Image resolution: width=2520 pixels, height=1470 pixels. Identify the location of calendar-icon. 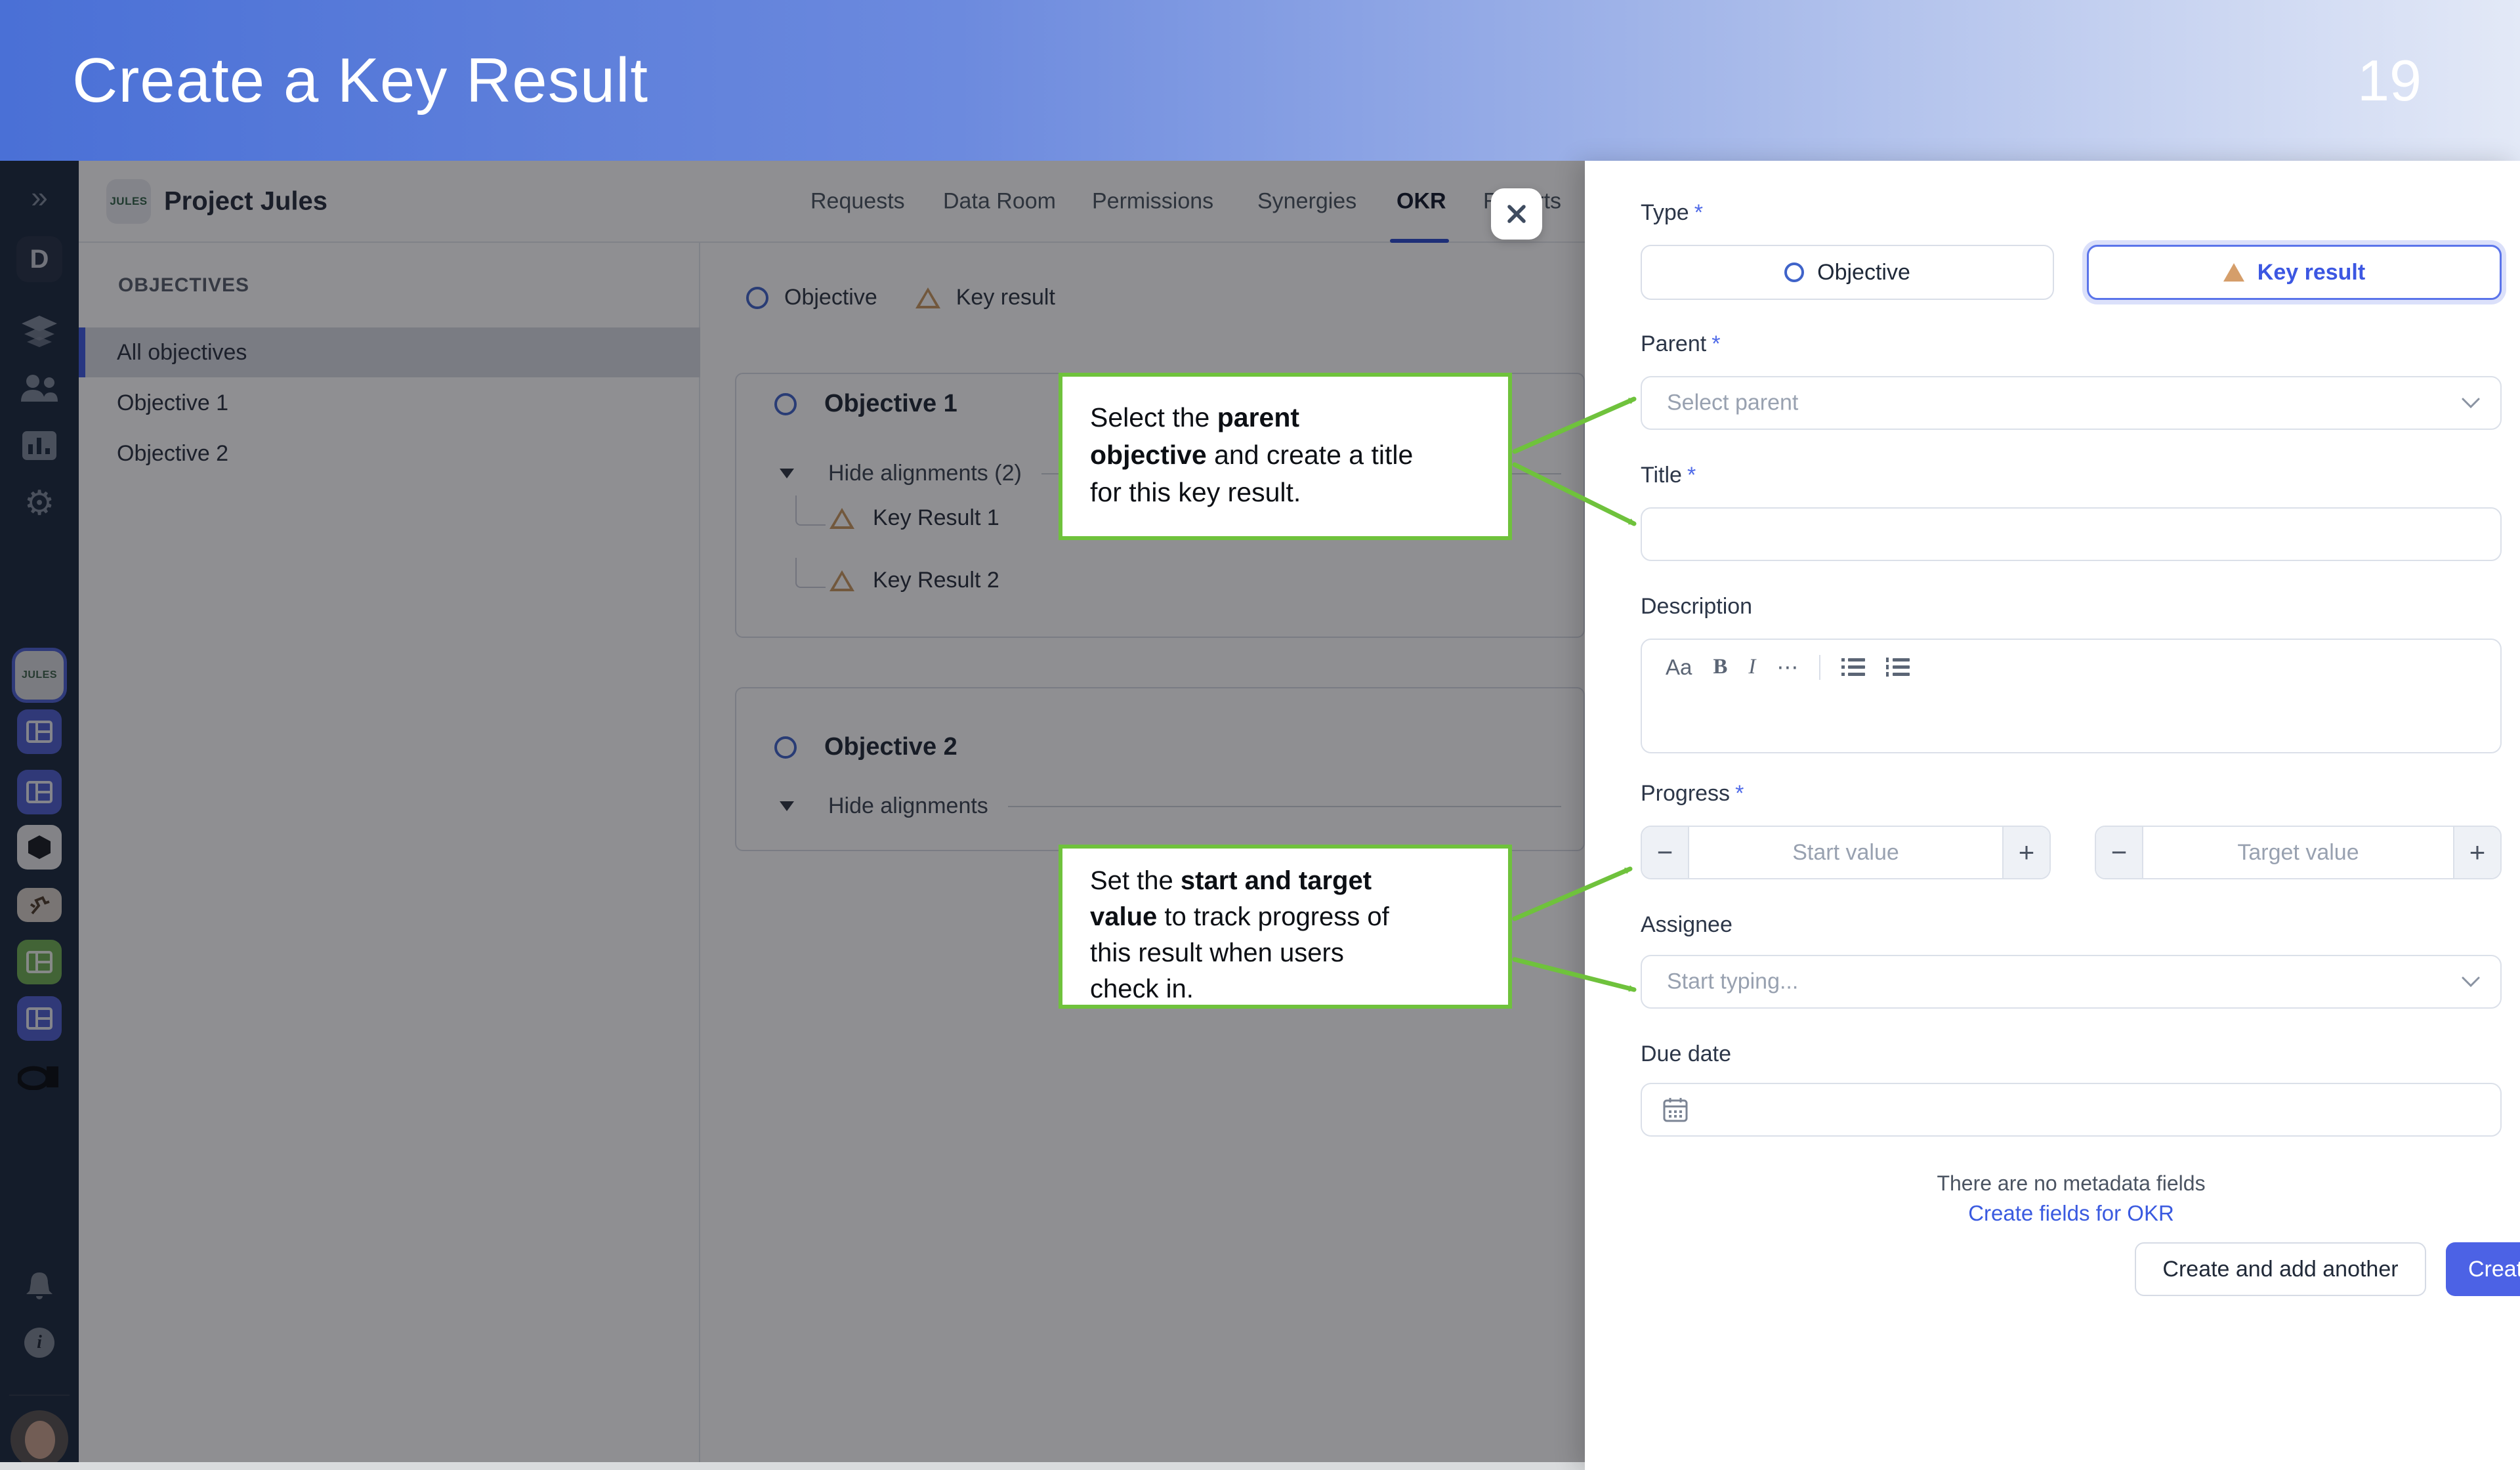
(1675, 1110).